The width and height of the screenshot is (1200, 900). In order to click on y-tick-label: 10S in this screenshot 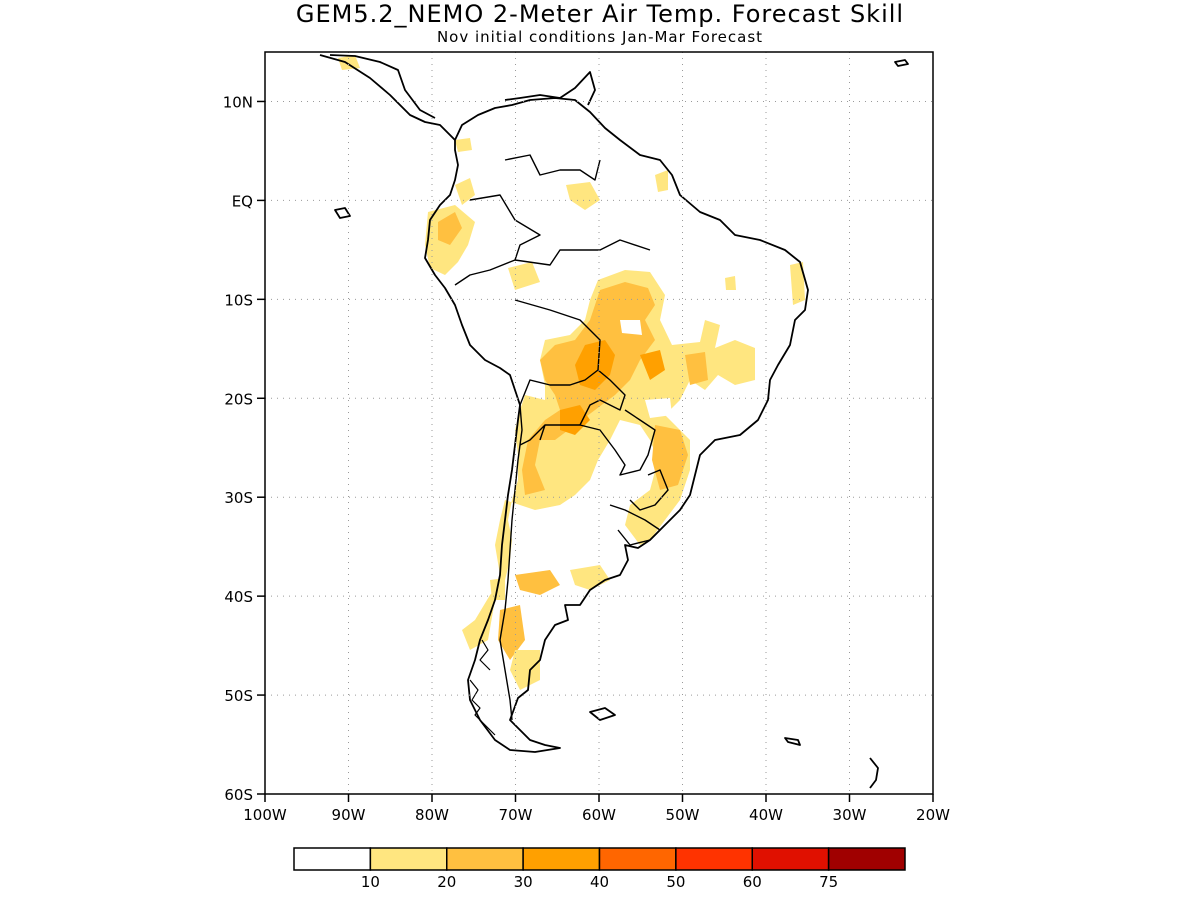, I will do `click(238, 300)`.